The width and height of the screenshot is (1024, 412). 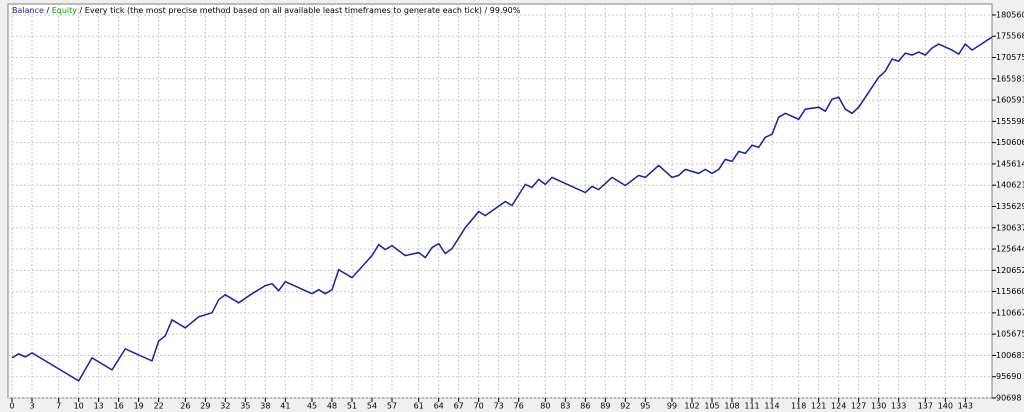 I want to click on x-tick-label: 105, so click(x=711, y=406).